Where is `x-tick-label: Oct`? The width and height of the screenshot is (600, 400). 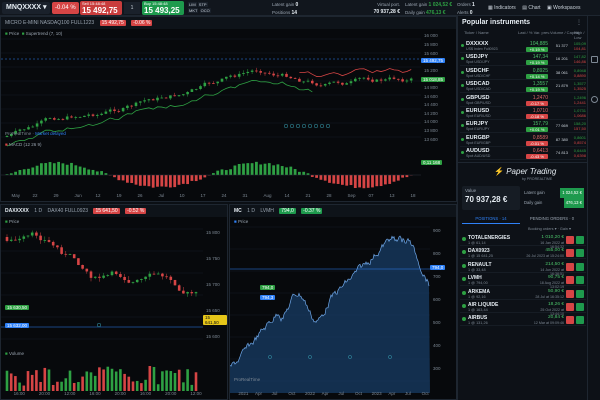
x-tick-label: Oct is located at coordinates (359, 393).